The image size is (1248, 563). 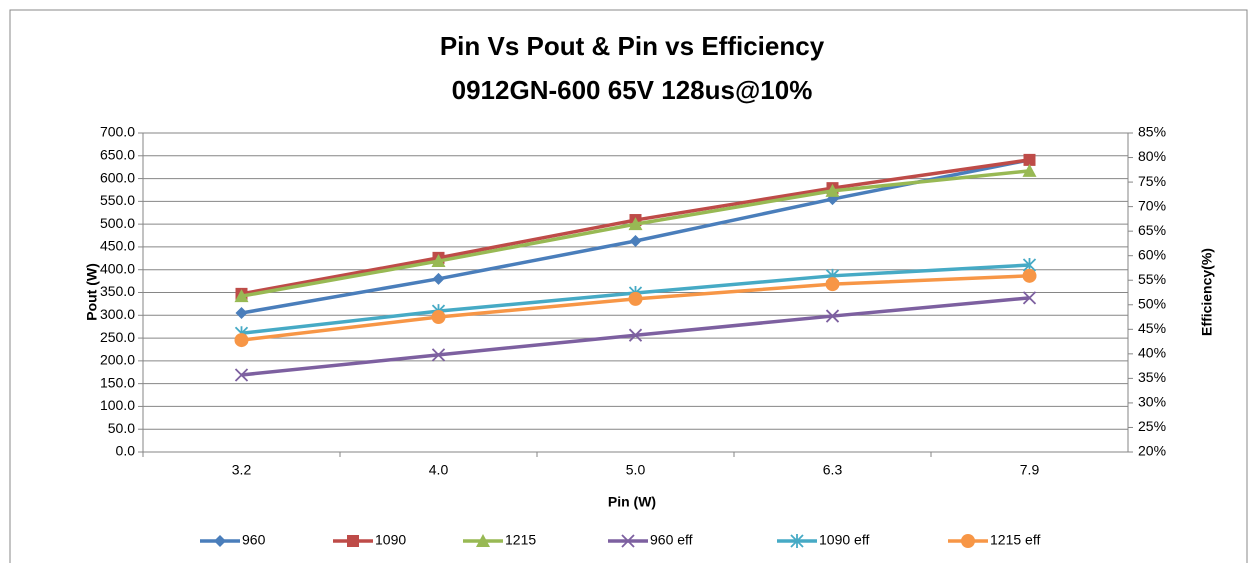 What do you see at coordinates (1152, 279) in the screenshot?
I see `y2-tick-label: 55%` at bounding box center [1152, 279].